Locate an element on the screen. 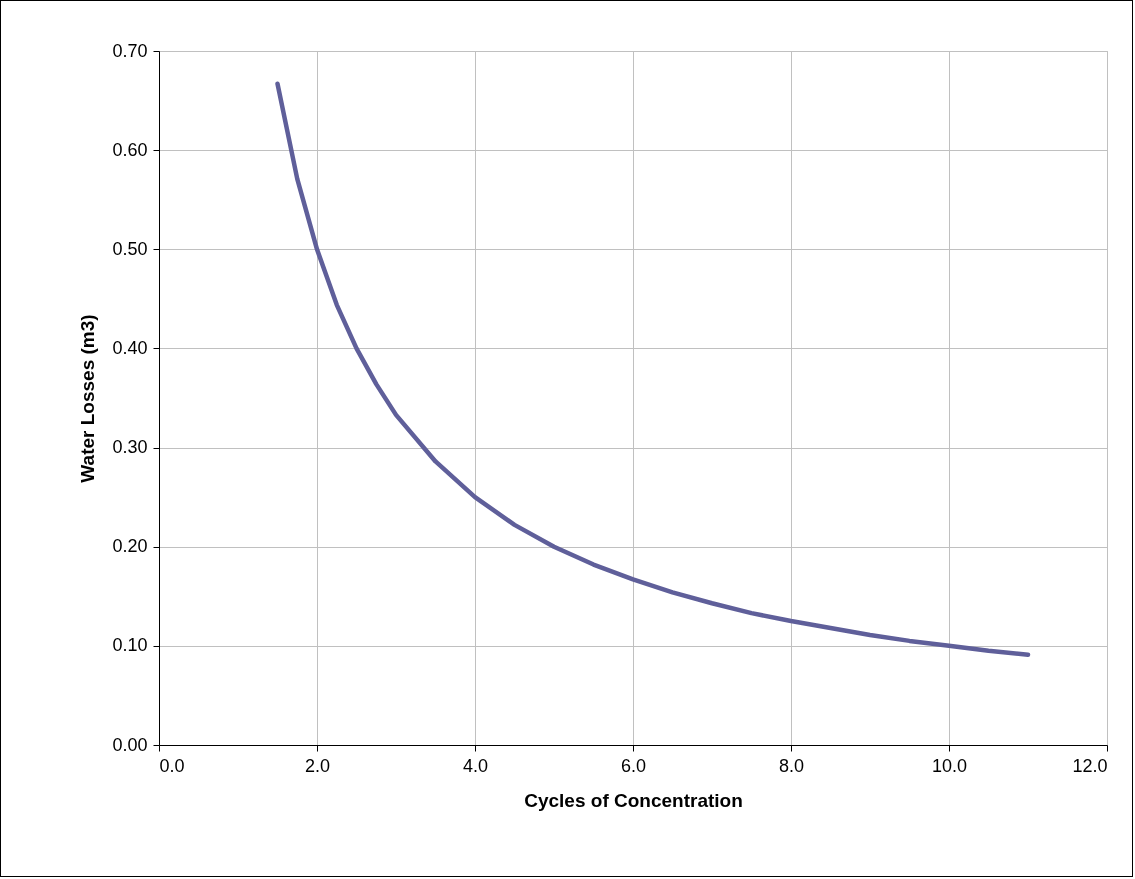  y-tick-label: 0.30 is located at coordinates (130, 447).